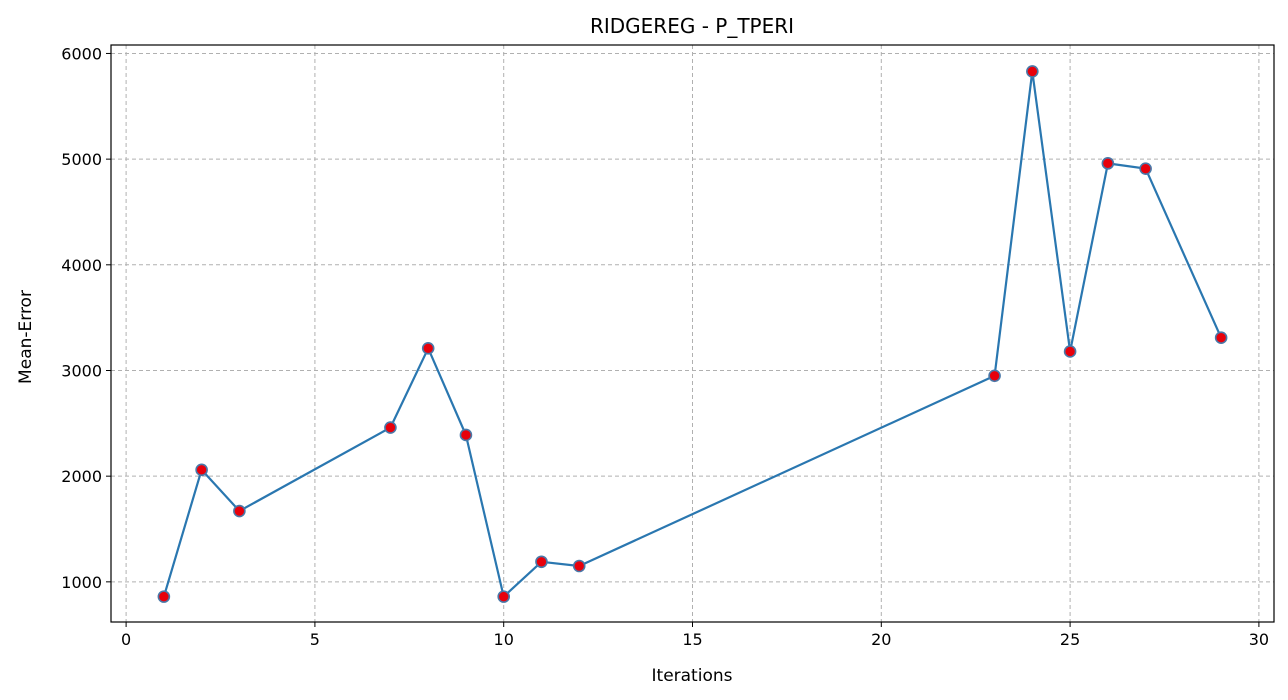  I want to click on y-axis: 1000 2000 3000 4000 5000 6000, so click(86, 318).